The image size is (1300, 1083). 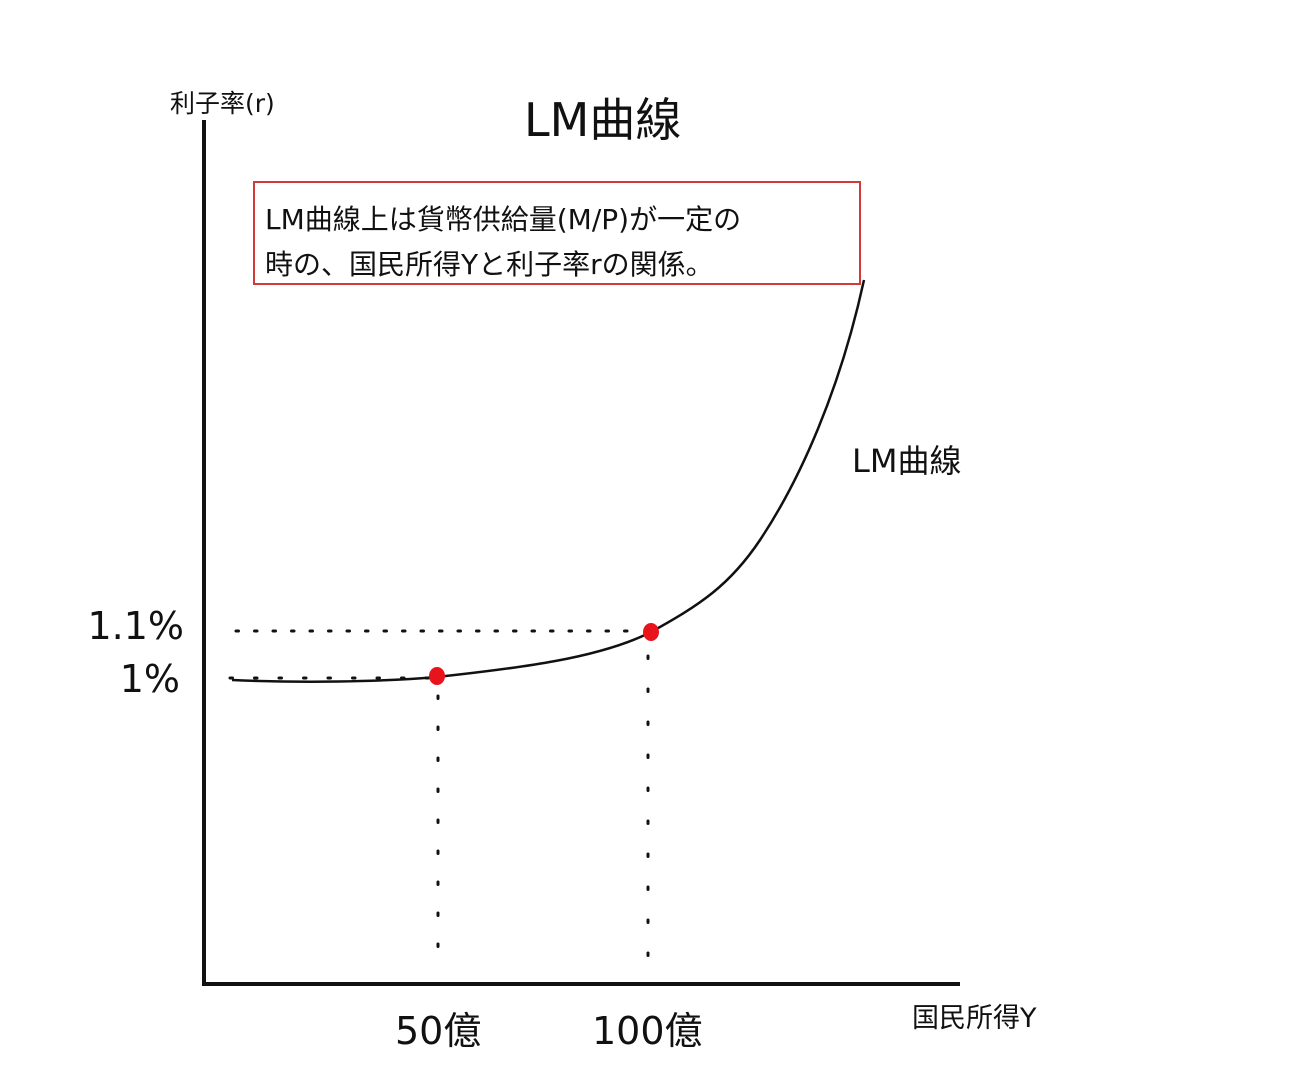 What do you see at coordinates (222, 103) in the screenshot?
I see `y-axis-label: 利子率(r)` at bounding box center [222, 103].